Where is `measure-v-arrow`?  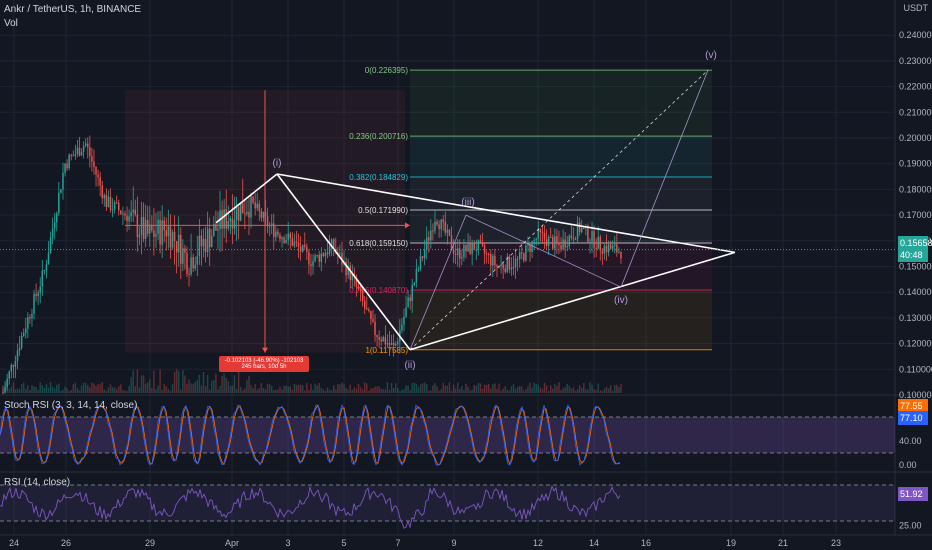 measure-v-arrow is located at coordinates (265, 350).